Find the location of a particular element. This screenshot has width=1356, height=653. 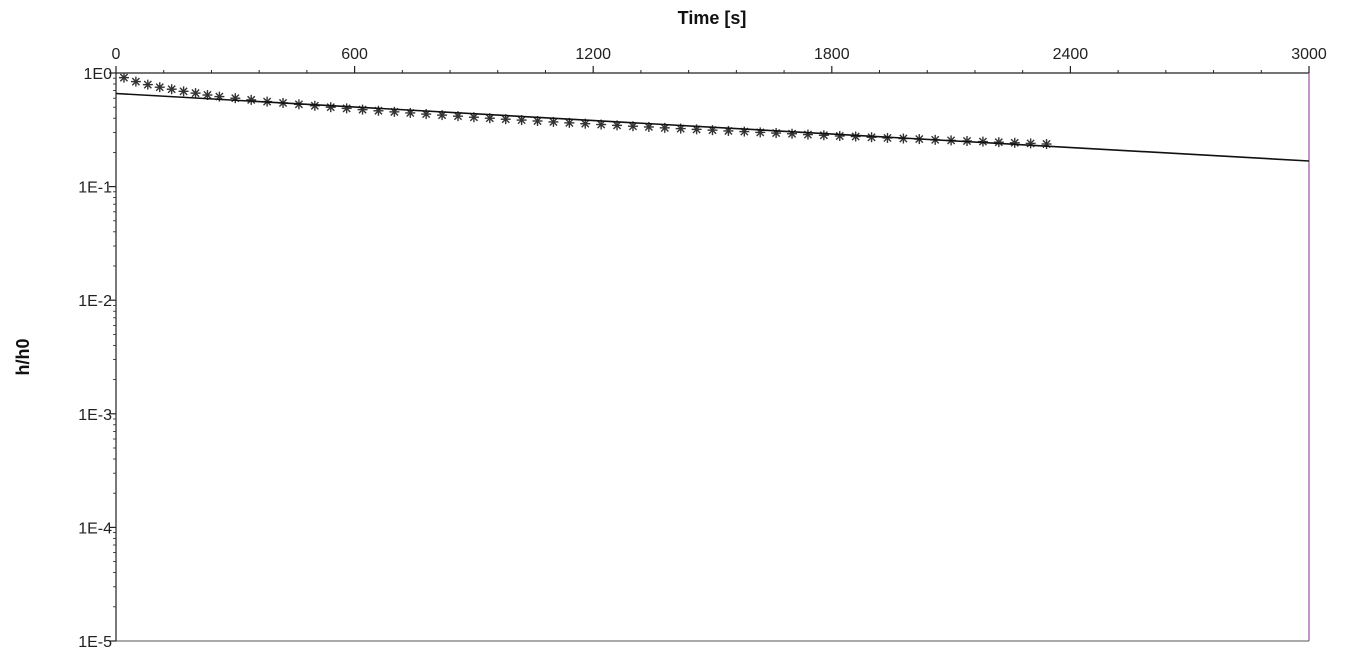

x-axis: 0 600 1200 1800 2400 3000 is located at coordinates (719, 59).